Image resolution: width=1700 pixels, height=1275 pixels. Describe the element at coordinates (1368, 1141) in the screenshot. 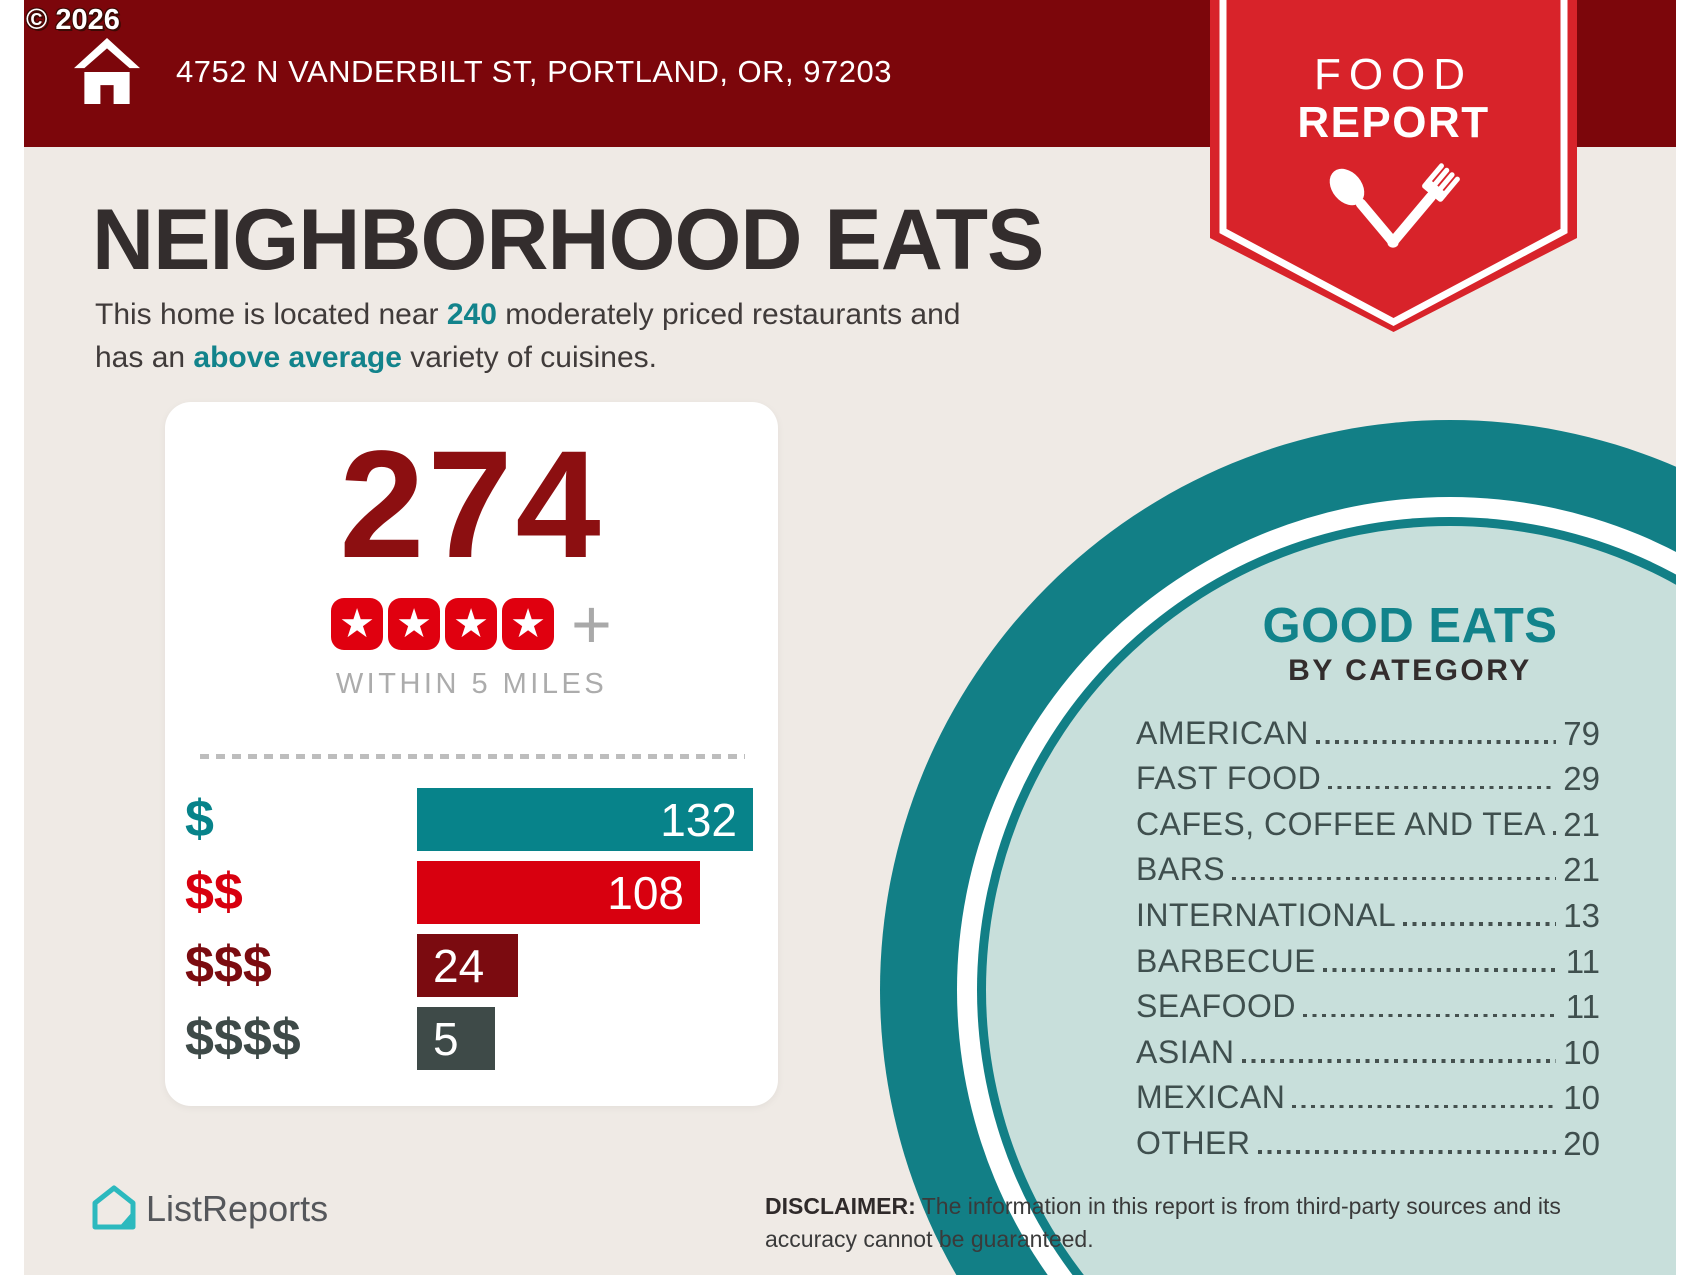

I see `category-row: OTHER 20` at that location.